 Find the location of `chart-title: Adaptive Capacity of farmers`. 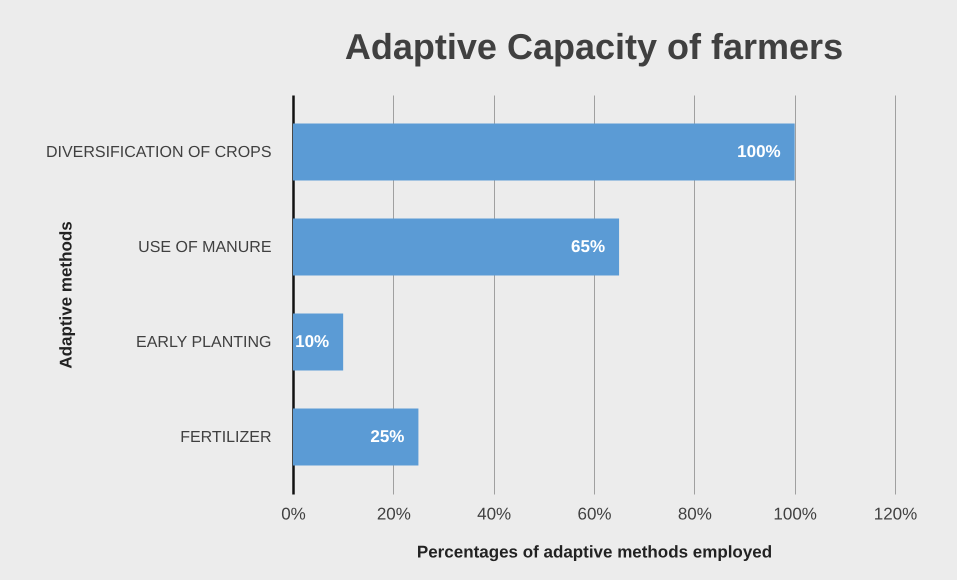

chart-title: Adaptive Capacity of farmers is located at coordinates (594, 46).